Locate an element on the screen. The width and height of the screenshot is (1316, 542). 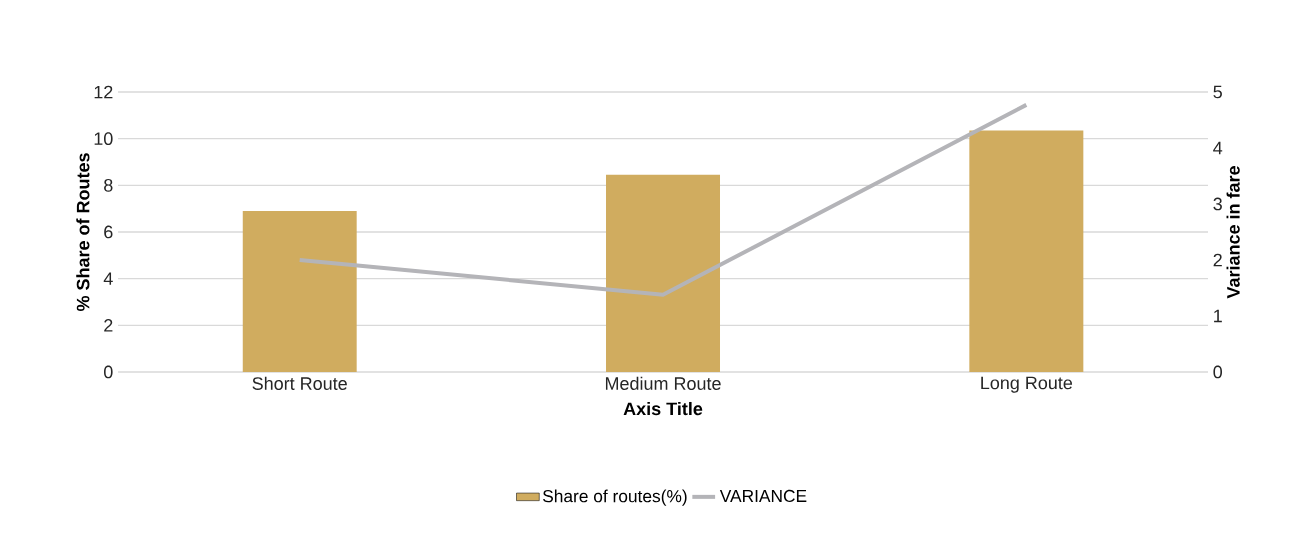
y2-tick-label: 2 is located at coordinates (1217, 260).